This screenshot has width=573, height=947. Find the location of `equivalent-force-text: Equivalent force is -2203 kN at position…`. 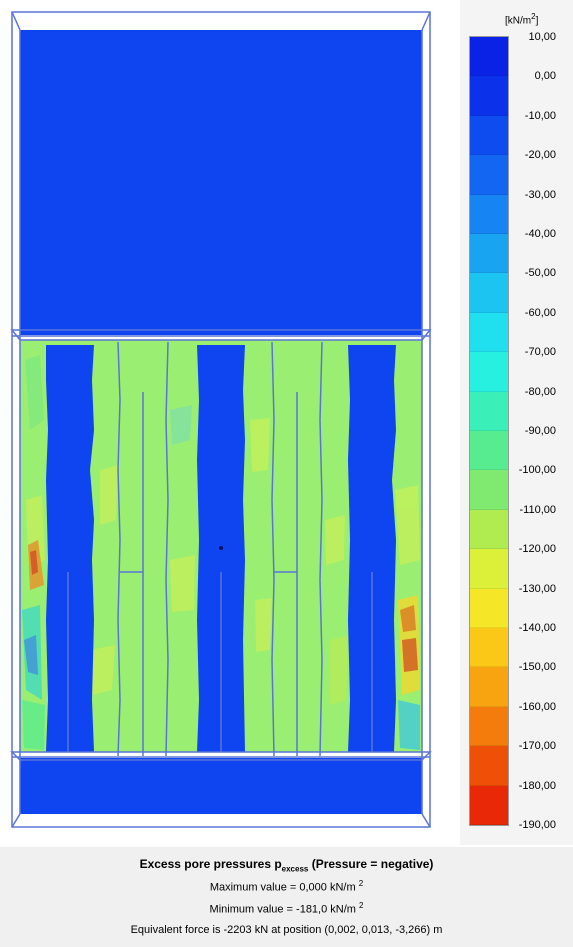

equivalent-force-text: Equivalent force is -2203 kN at position… is located at coordinates (286, 930).